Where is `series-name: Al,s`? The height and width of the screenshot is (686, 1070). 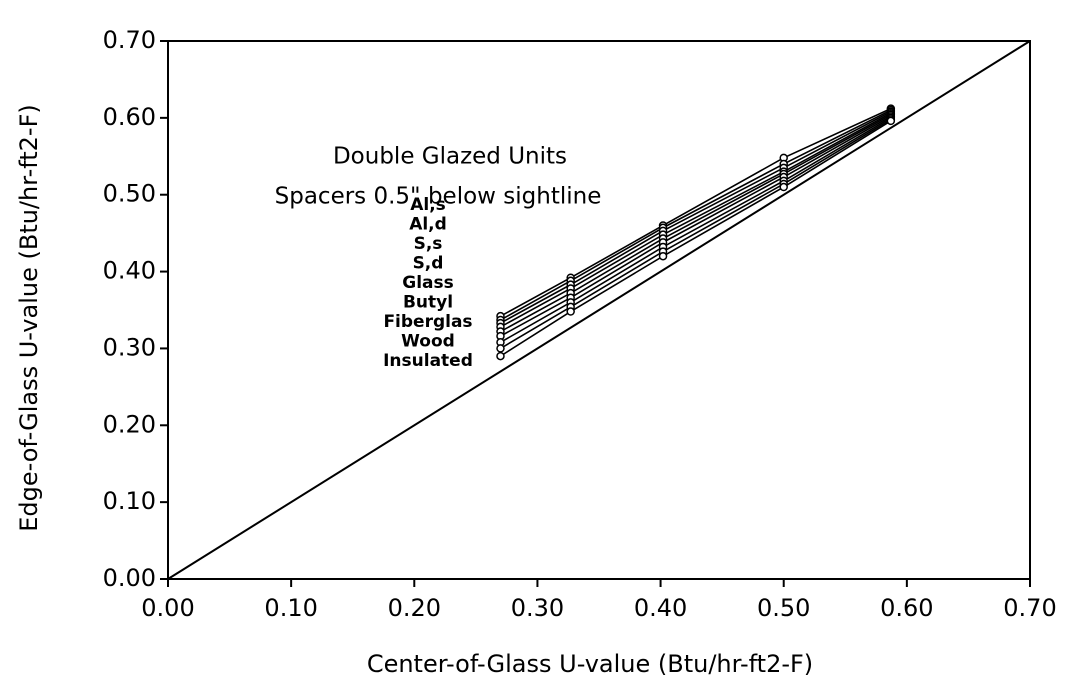 series-name: Al,s is located at coordinates (428, 205).